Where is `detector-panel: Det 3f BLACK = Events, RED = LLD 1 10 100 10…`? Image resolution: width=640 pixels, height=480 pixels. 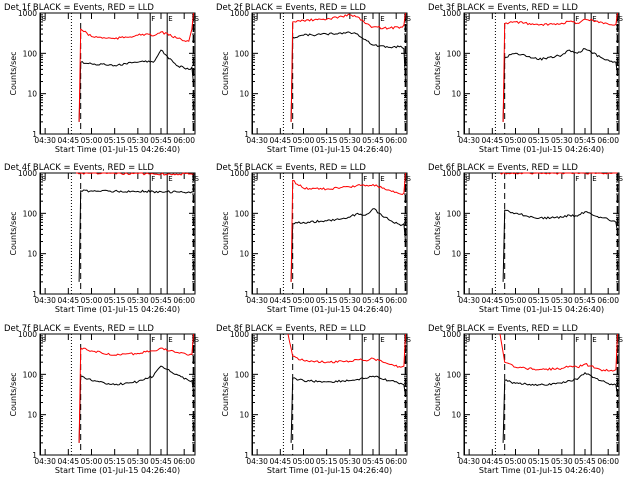
detector-panel: Det 3f BLACK = Events, RED = LLD 1 10 100 10… is located at coordinates (525, 78).